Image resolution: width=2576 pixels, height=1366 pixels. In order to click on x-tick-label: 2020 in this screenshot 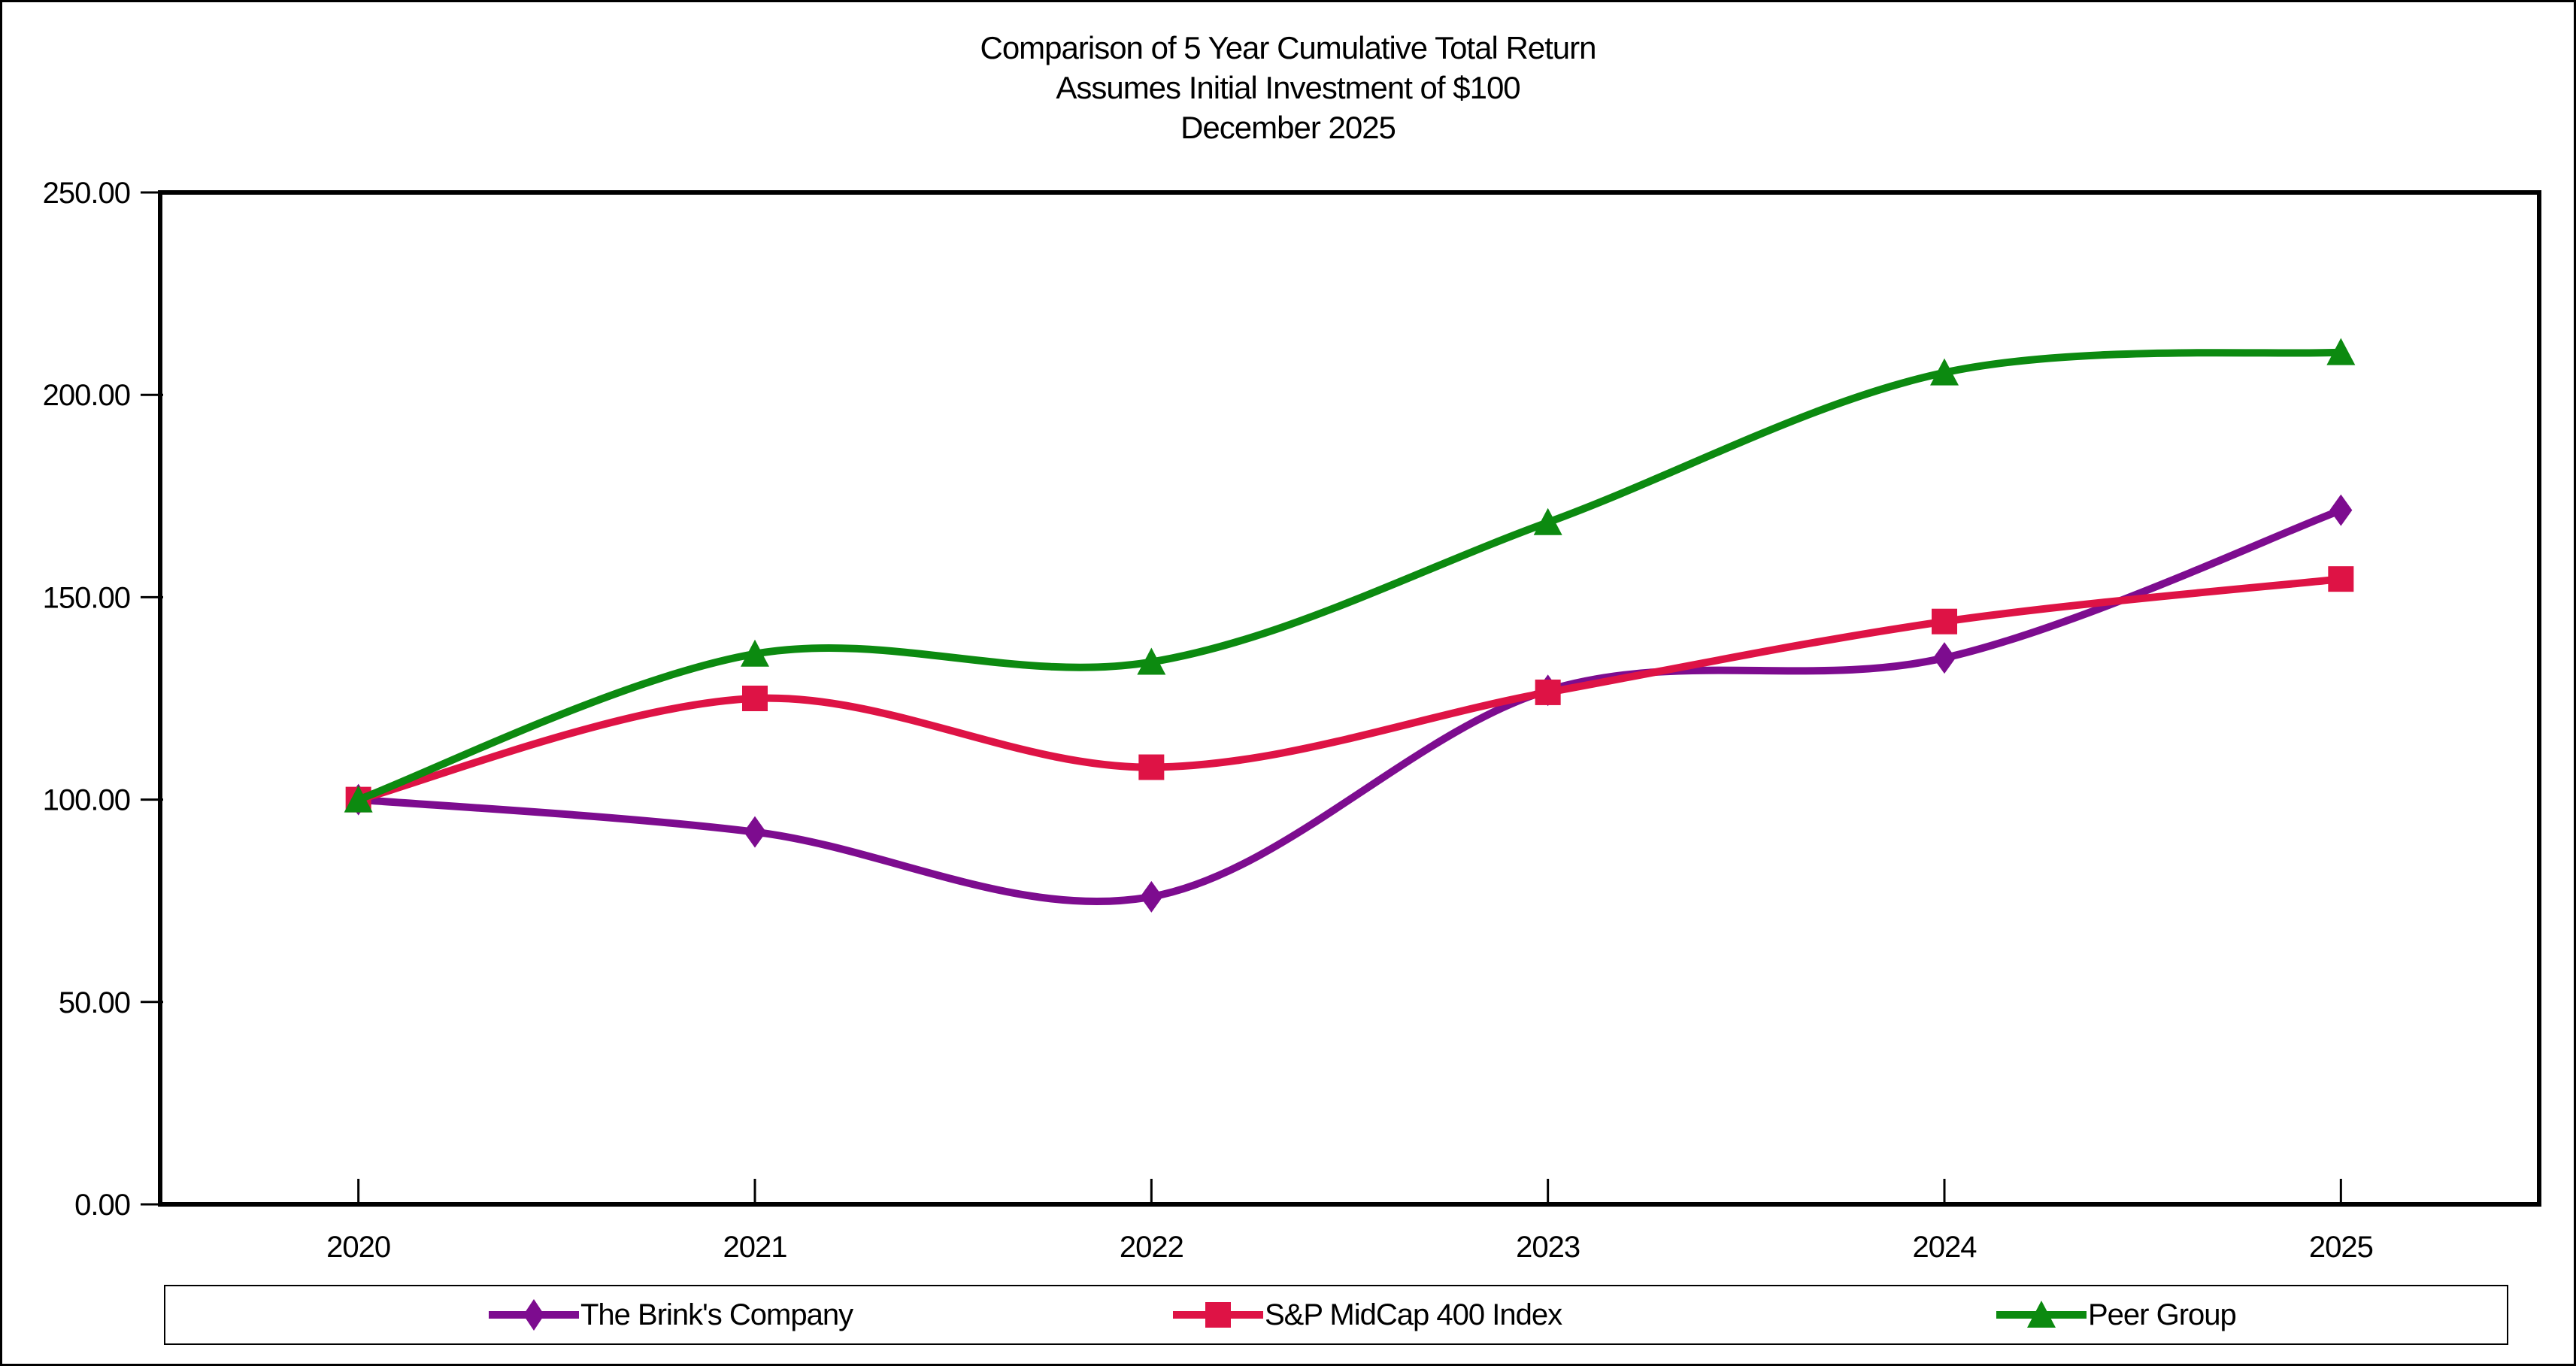, I will do `click(358, 1247)`.